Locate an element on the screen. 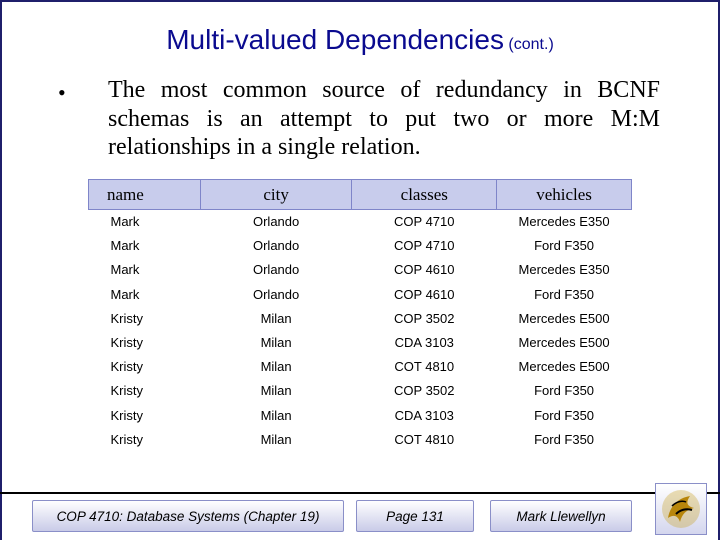  table-row: Kristy Milan CDA 3103 Ford F350 is located at coordinates (360, 415).